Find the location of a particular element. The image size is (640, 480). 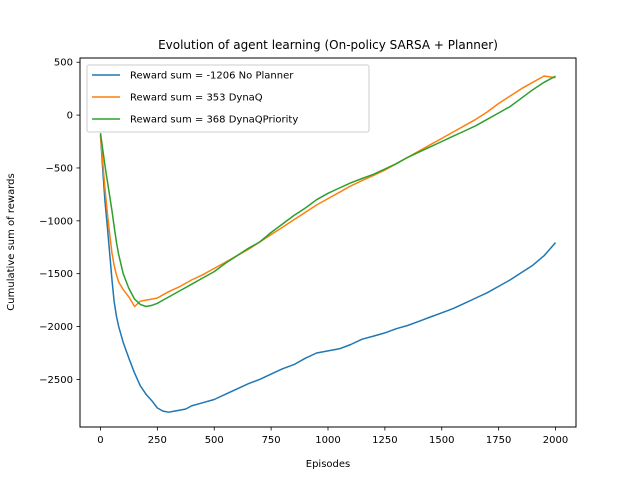

x-axis-label: Episodes is located at coordinates (328, 464).